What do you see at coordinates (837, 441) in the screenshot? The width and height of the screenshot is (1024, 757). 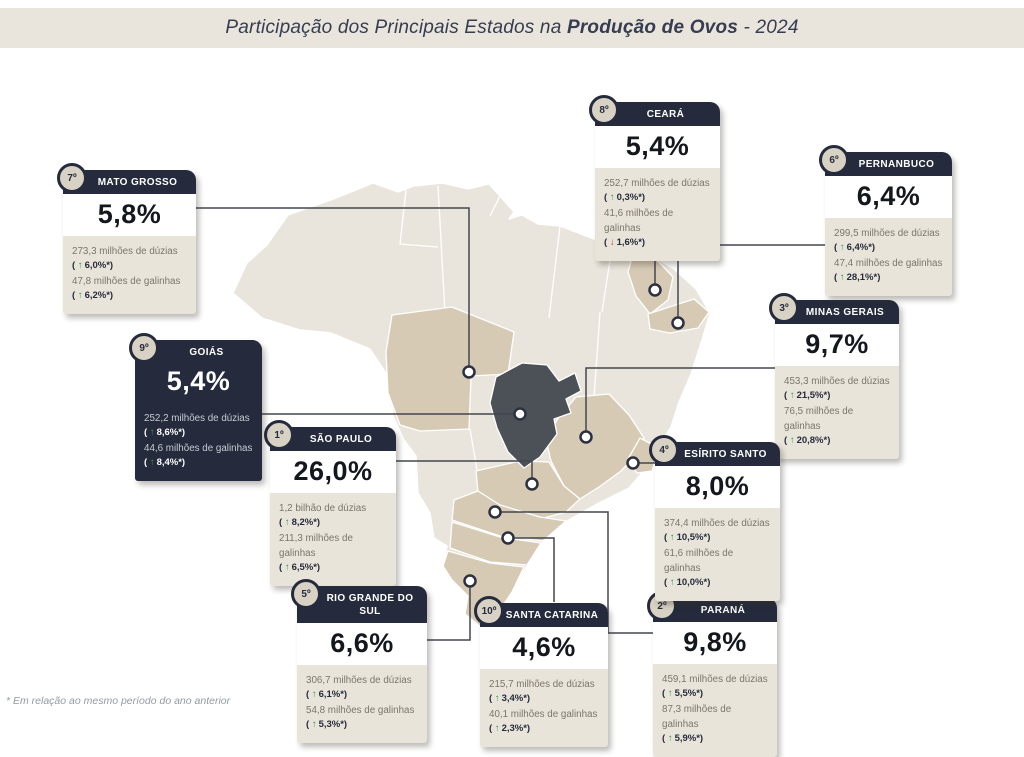 I see `hens-change: ↑20,8%*` at bounding box center [837, 441].